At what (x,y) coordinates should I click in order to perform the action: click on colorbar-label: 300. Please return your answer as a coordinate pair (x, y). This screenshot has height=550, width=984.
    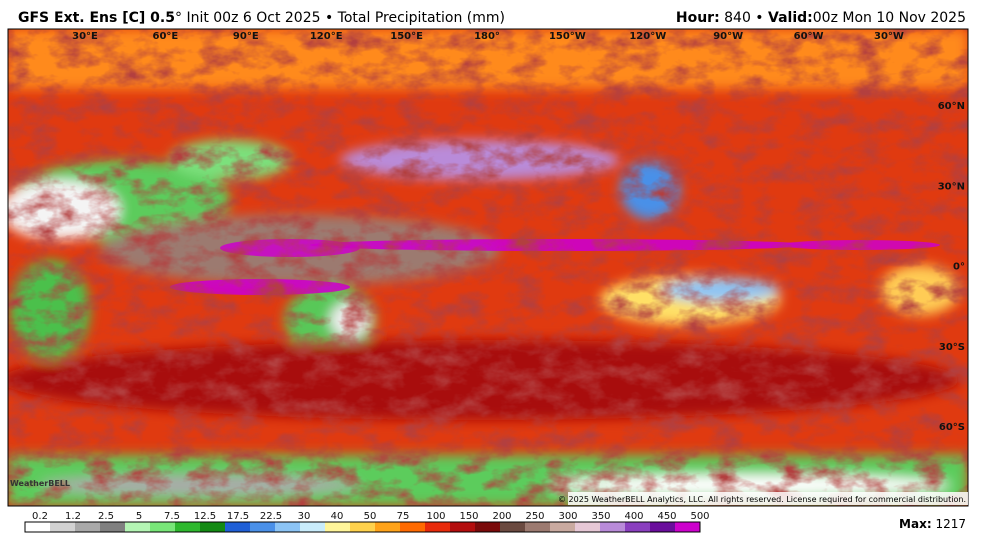
    Looking at the image, I should click on (567, 516).